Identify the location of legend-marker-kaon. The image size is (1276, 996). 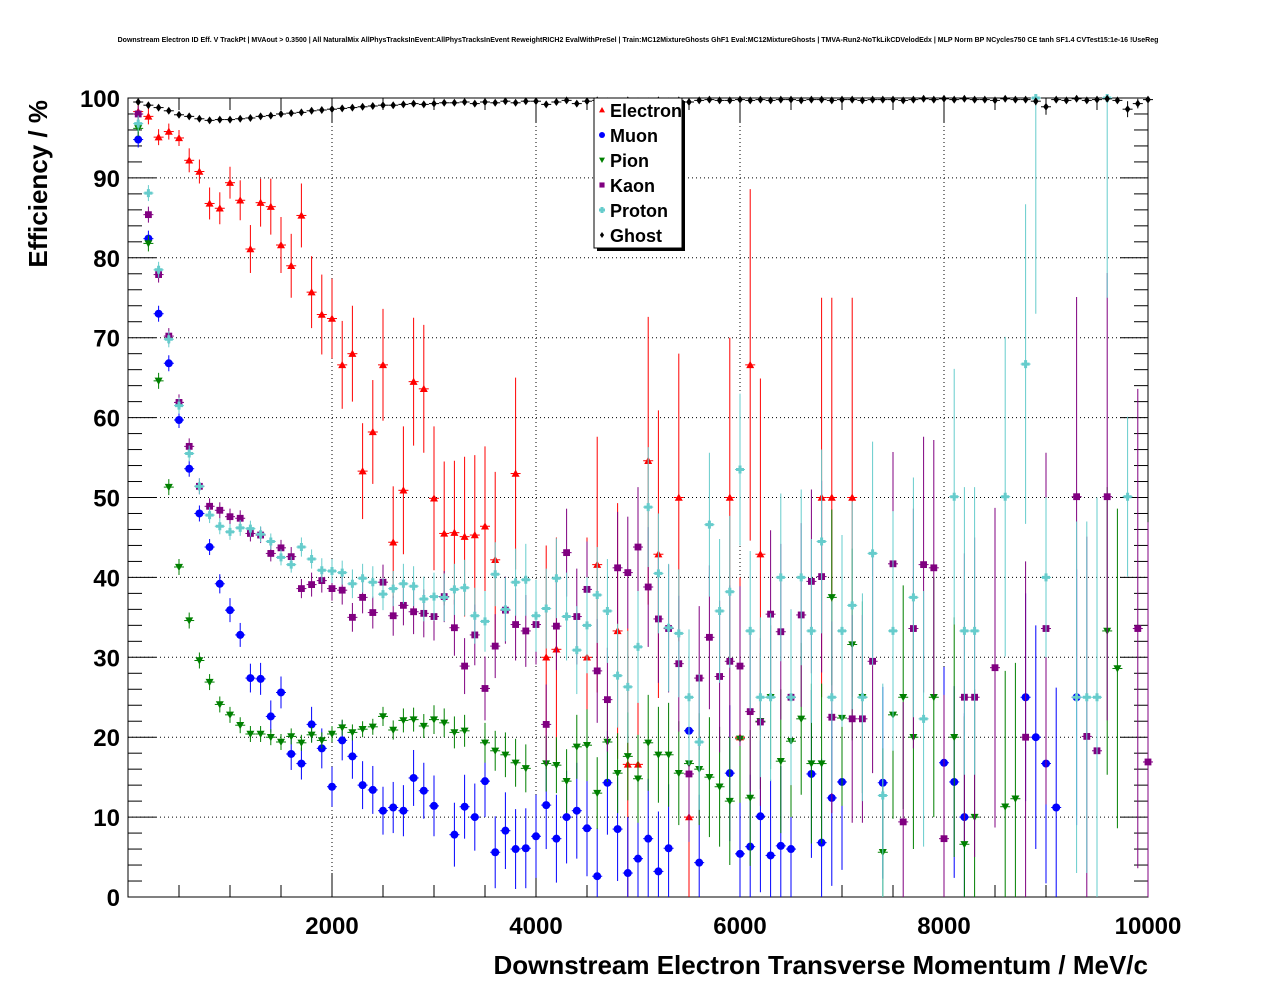
(602, 185).